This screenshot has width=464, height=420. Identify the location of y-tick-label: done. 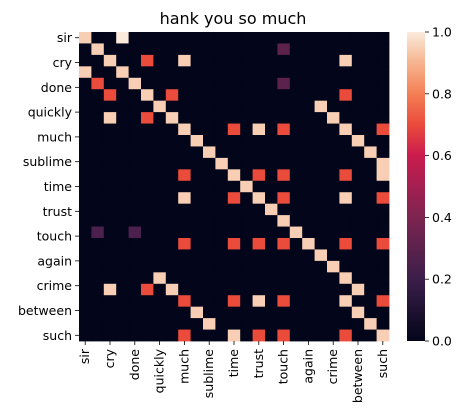
(57, 87).